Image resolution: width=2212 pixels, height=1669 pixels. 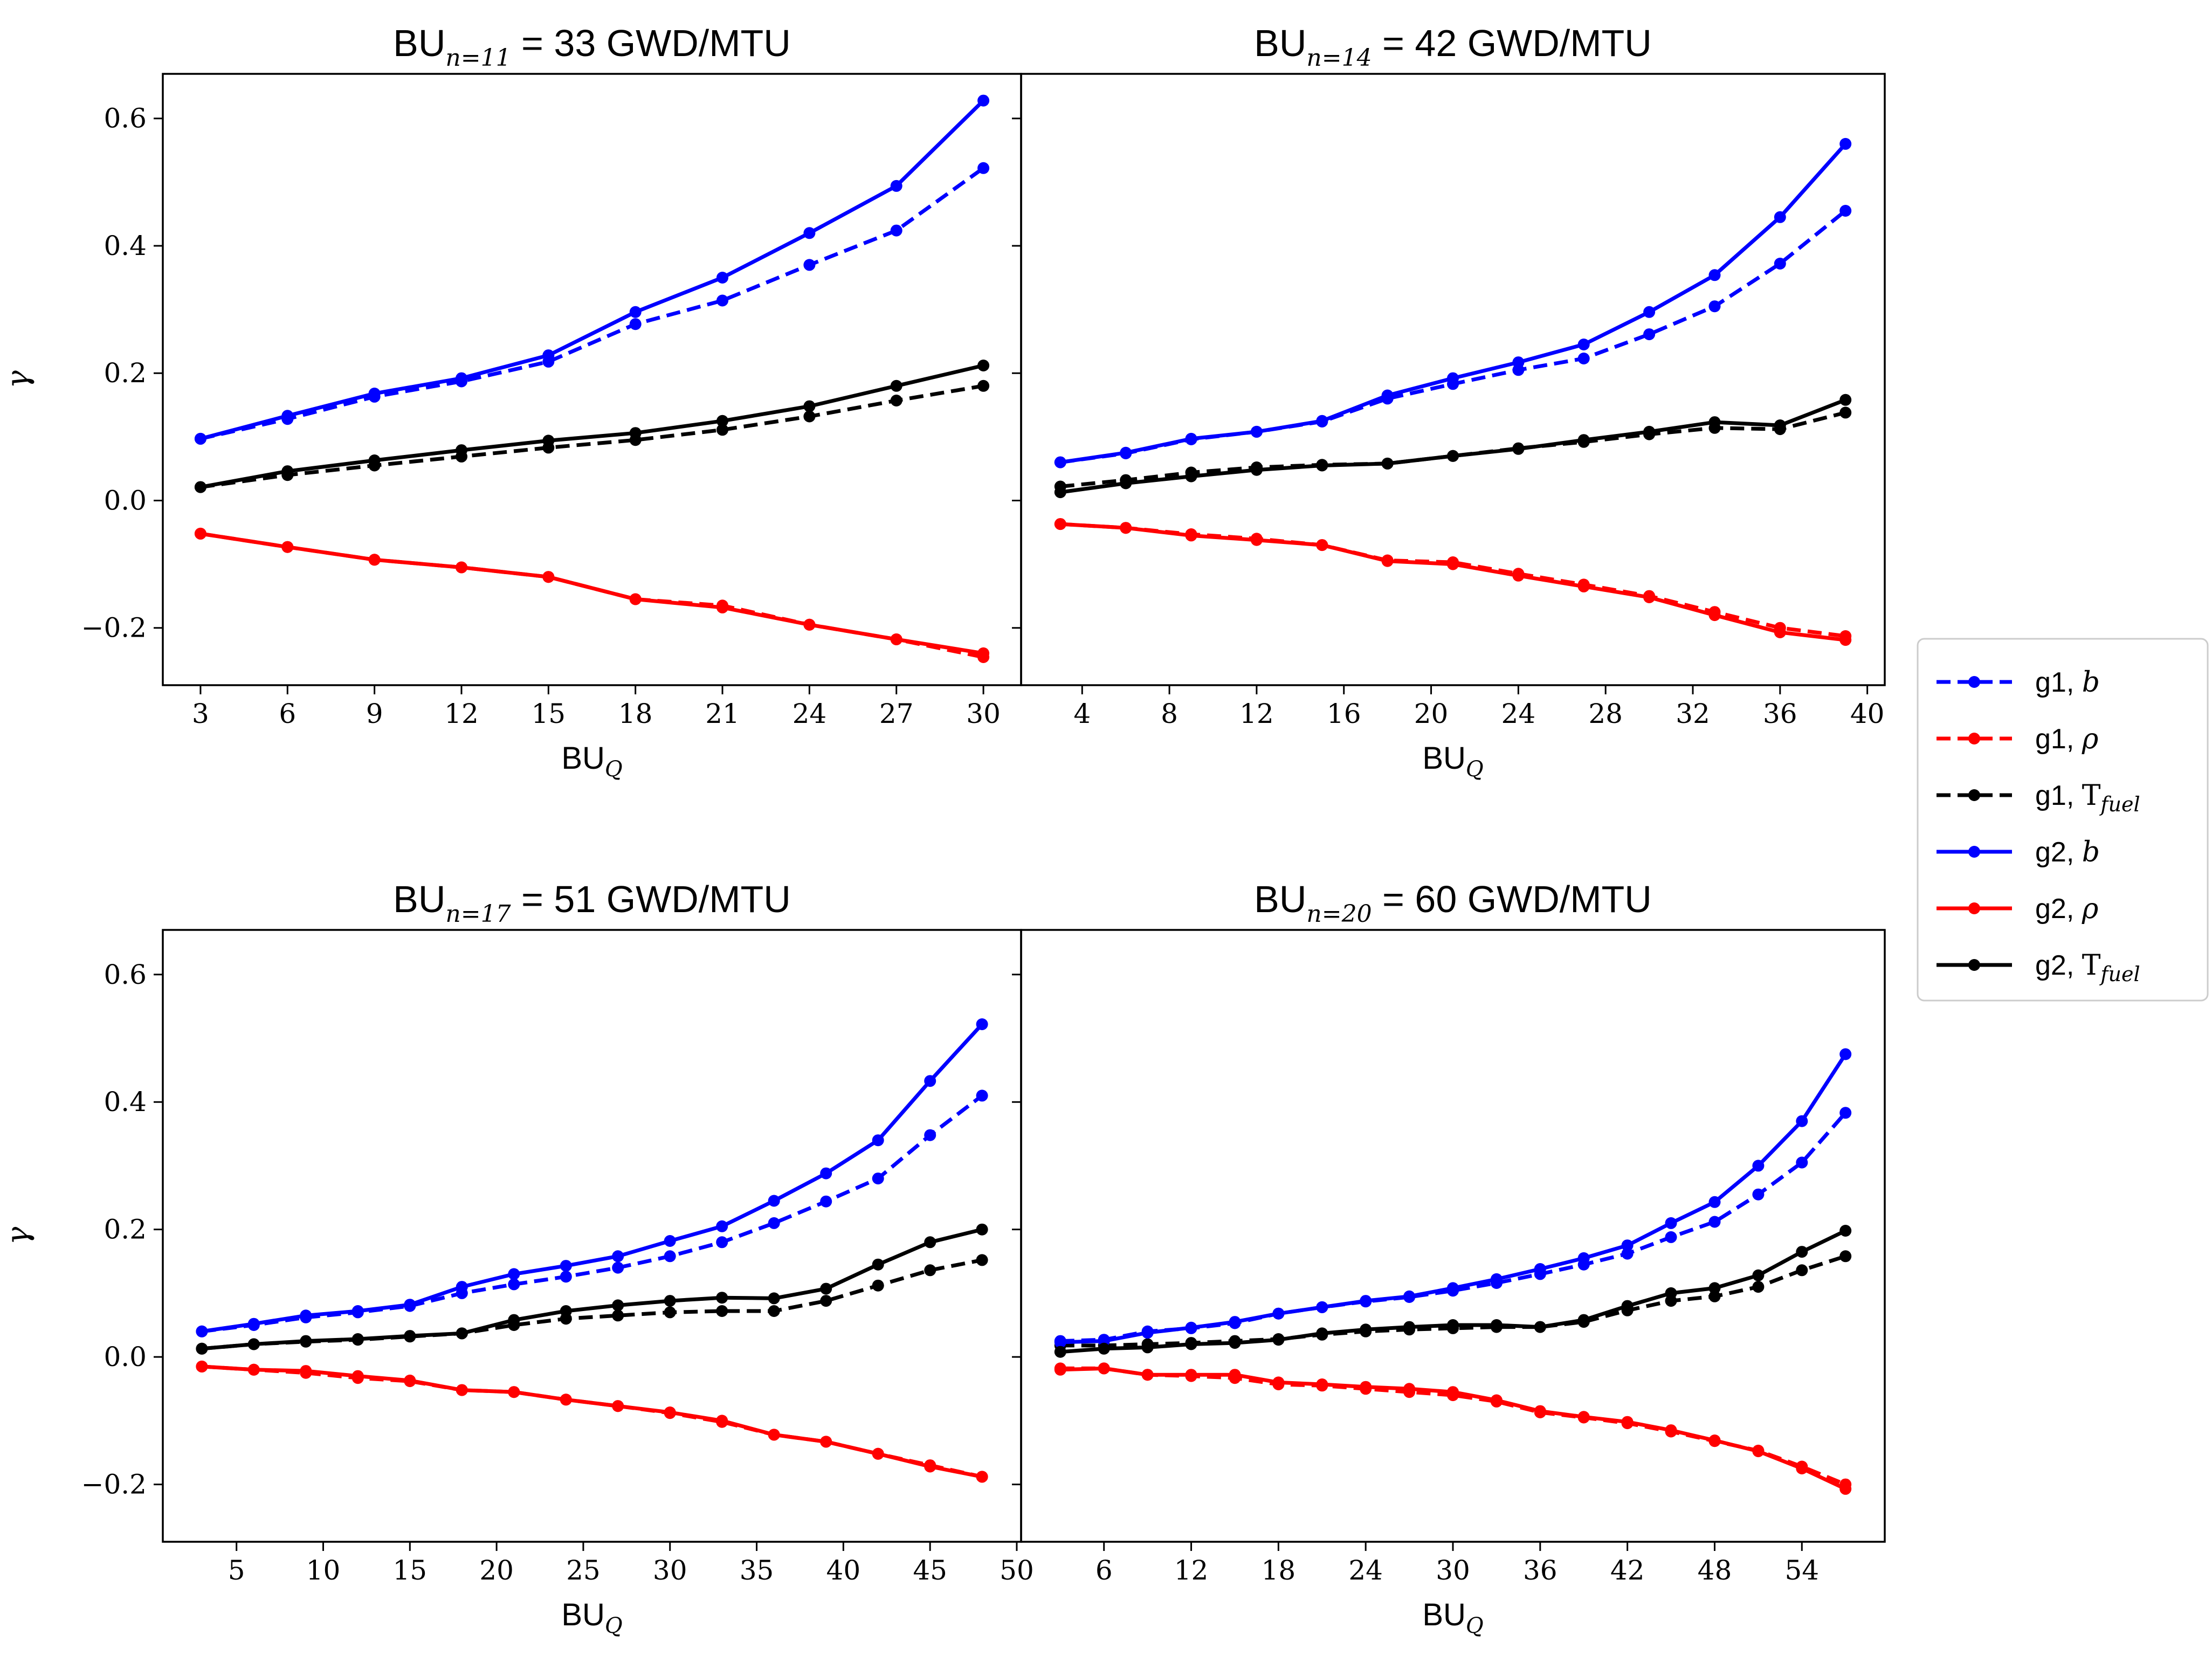 What do you see at coordinates (323, 1570) in the screenshot?
I see `x-tick-label: 10` at bounding box center [323, 1570].